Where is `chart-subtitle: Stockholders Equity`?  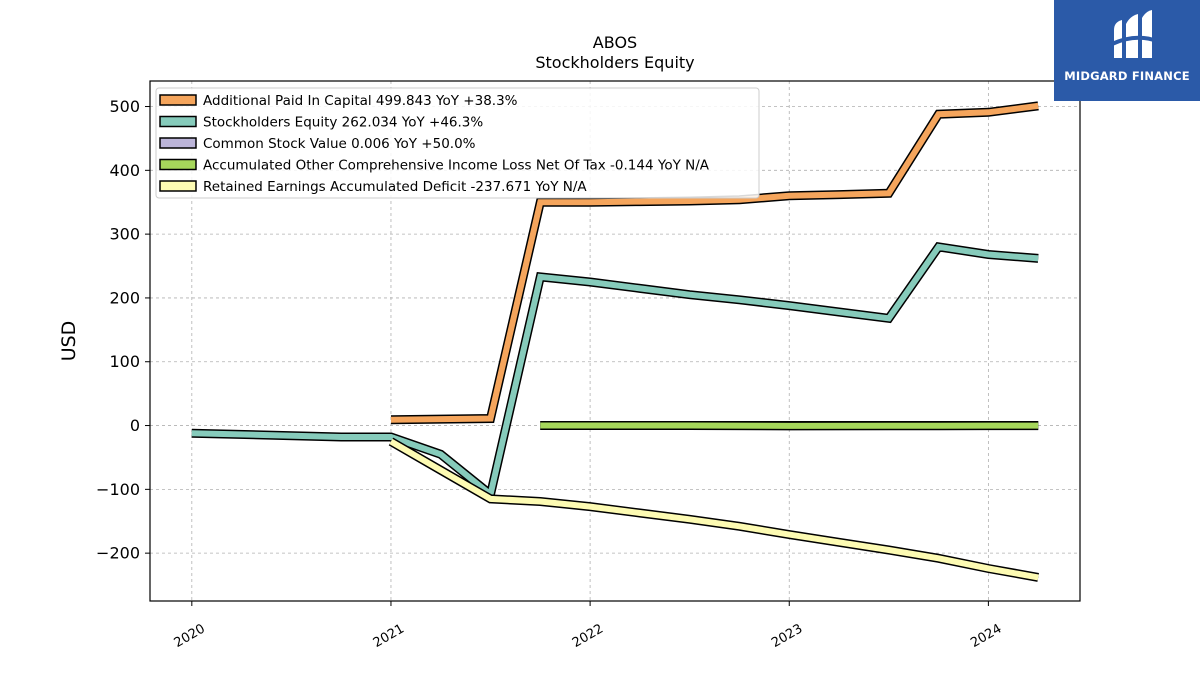
chart-subtitle: Stockholders Equity is located at coordinates (614, 62).